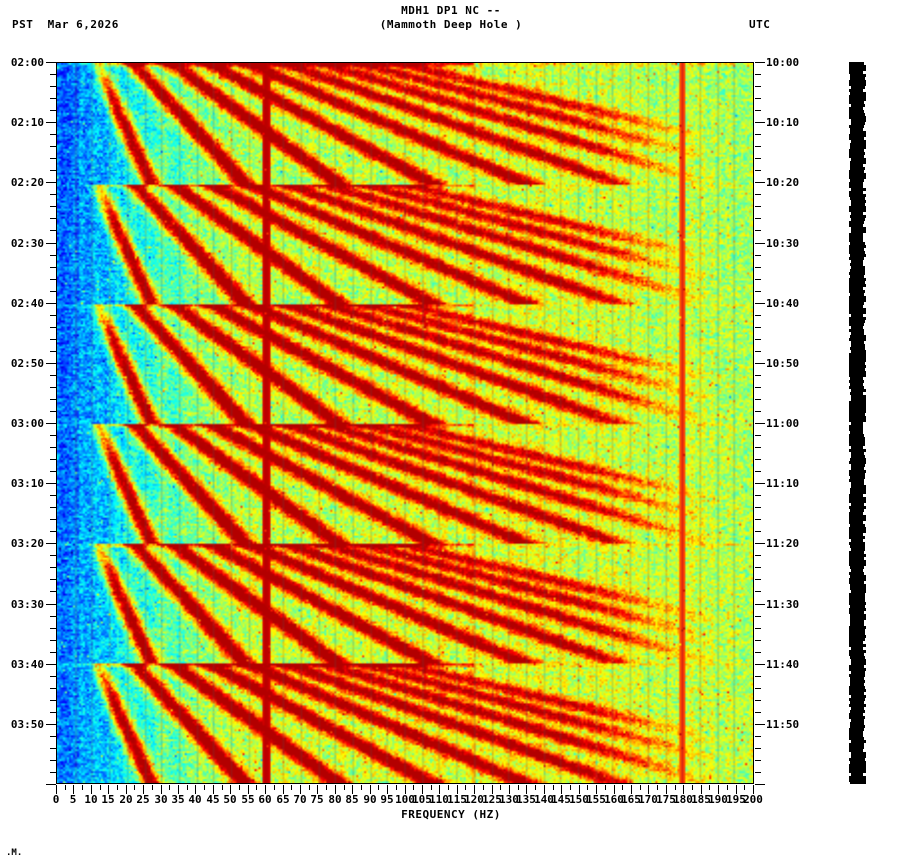  What do you see at coordinates (701, 799) in the screenshot?
I see `frequency-label: 185` at bounding box center [701, 799].